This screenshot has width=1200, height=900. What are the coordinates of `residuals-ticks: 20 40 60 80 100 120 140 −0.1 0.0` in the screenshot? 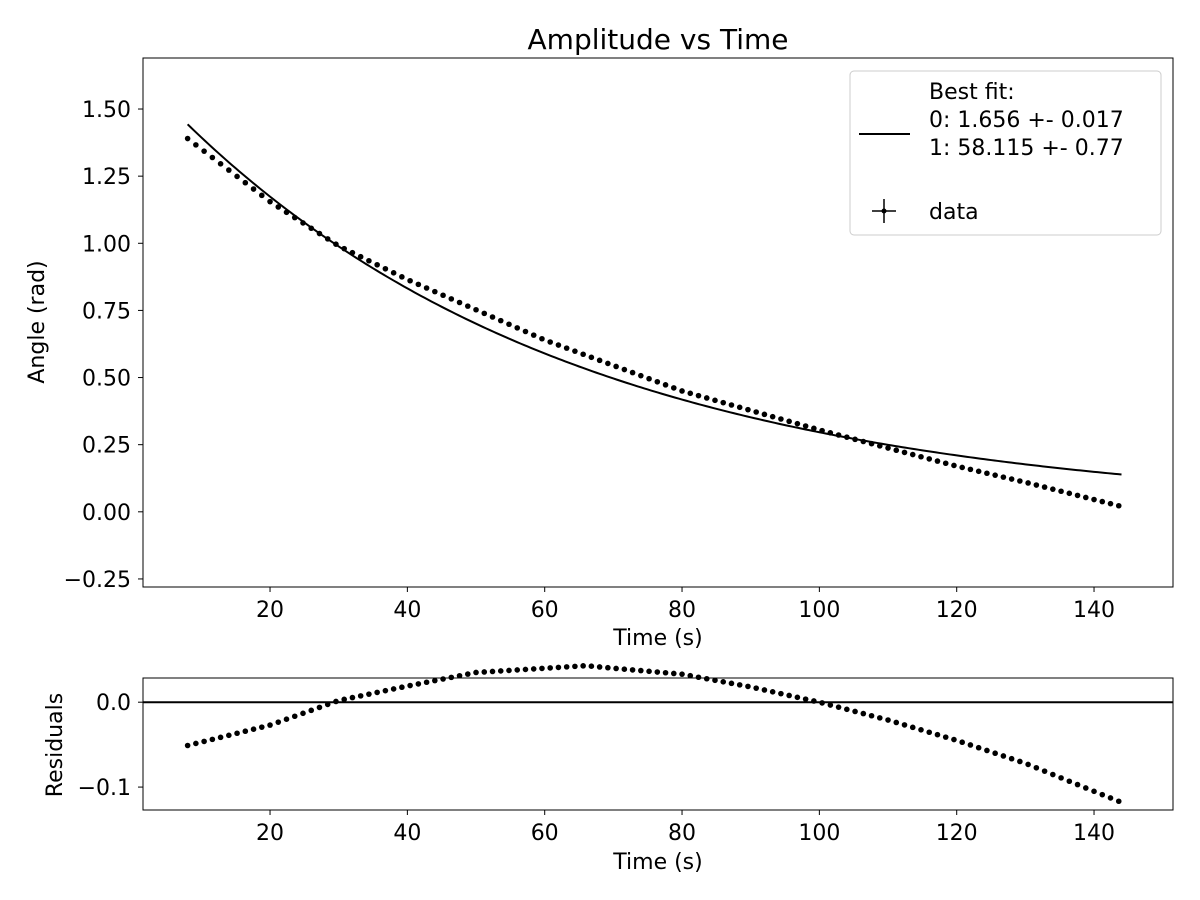 It's located at (596, 768).